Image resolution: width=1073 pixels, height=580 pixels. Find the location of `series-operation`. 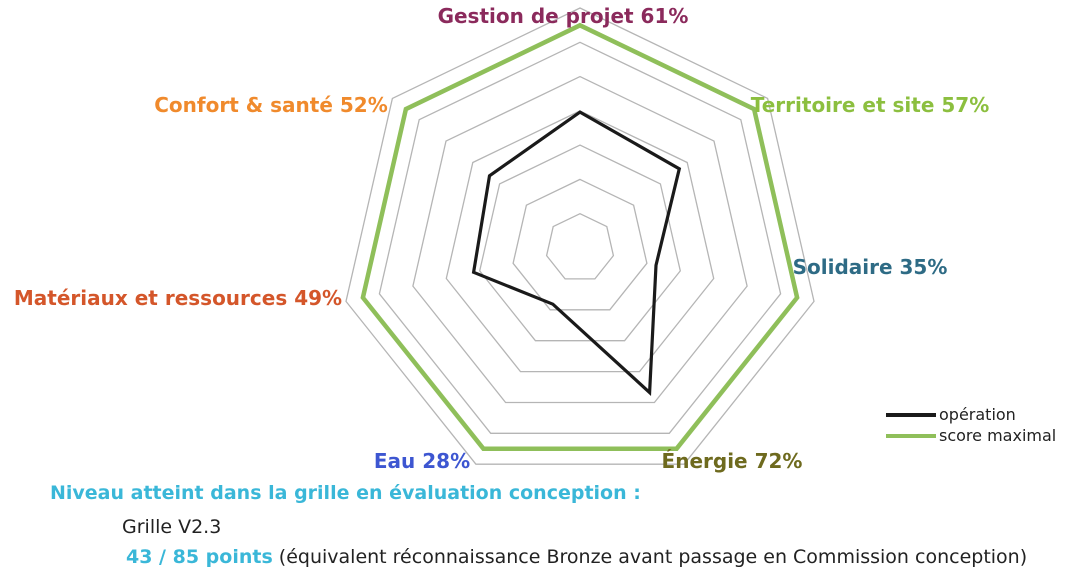

series-operation is located at coordinates (576, 253).